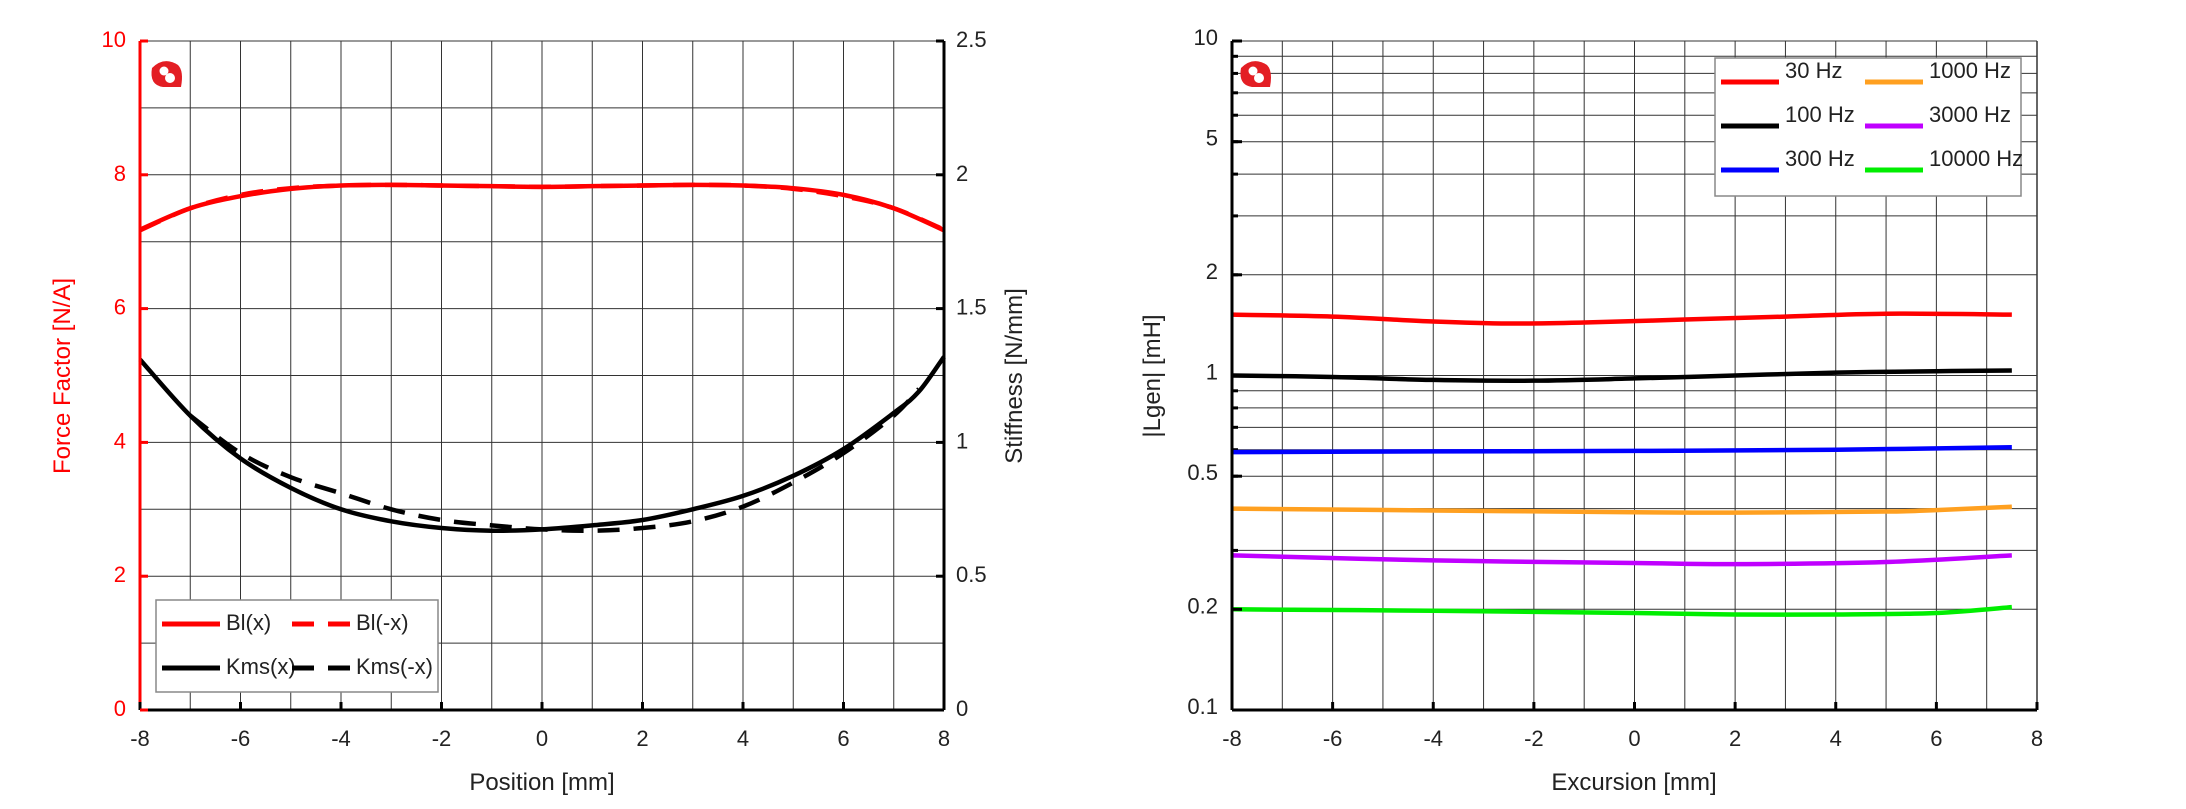 This screenshot has height=809, width=2186. Describe the element at coordinates (1621, 318) in the screenshot. I see `series-line-30hz` at that location.